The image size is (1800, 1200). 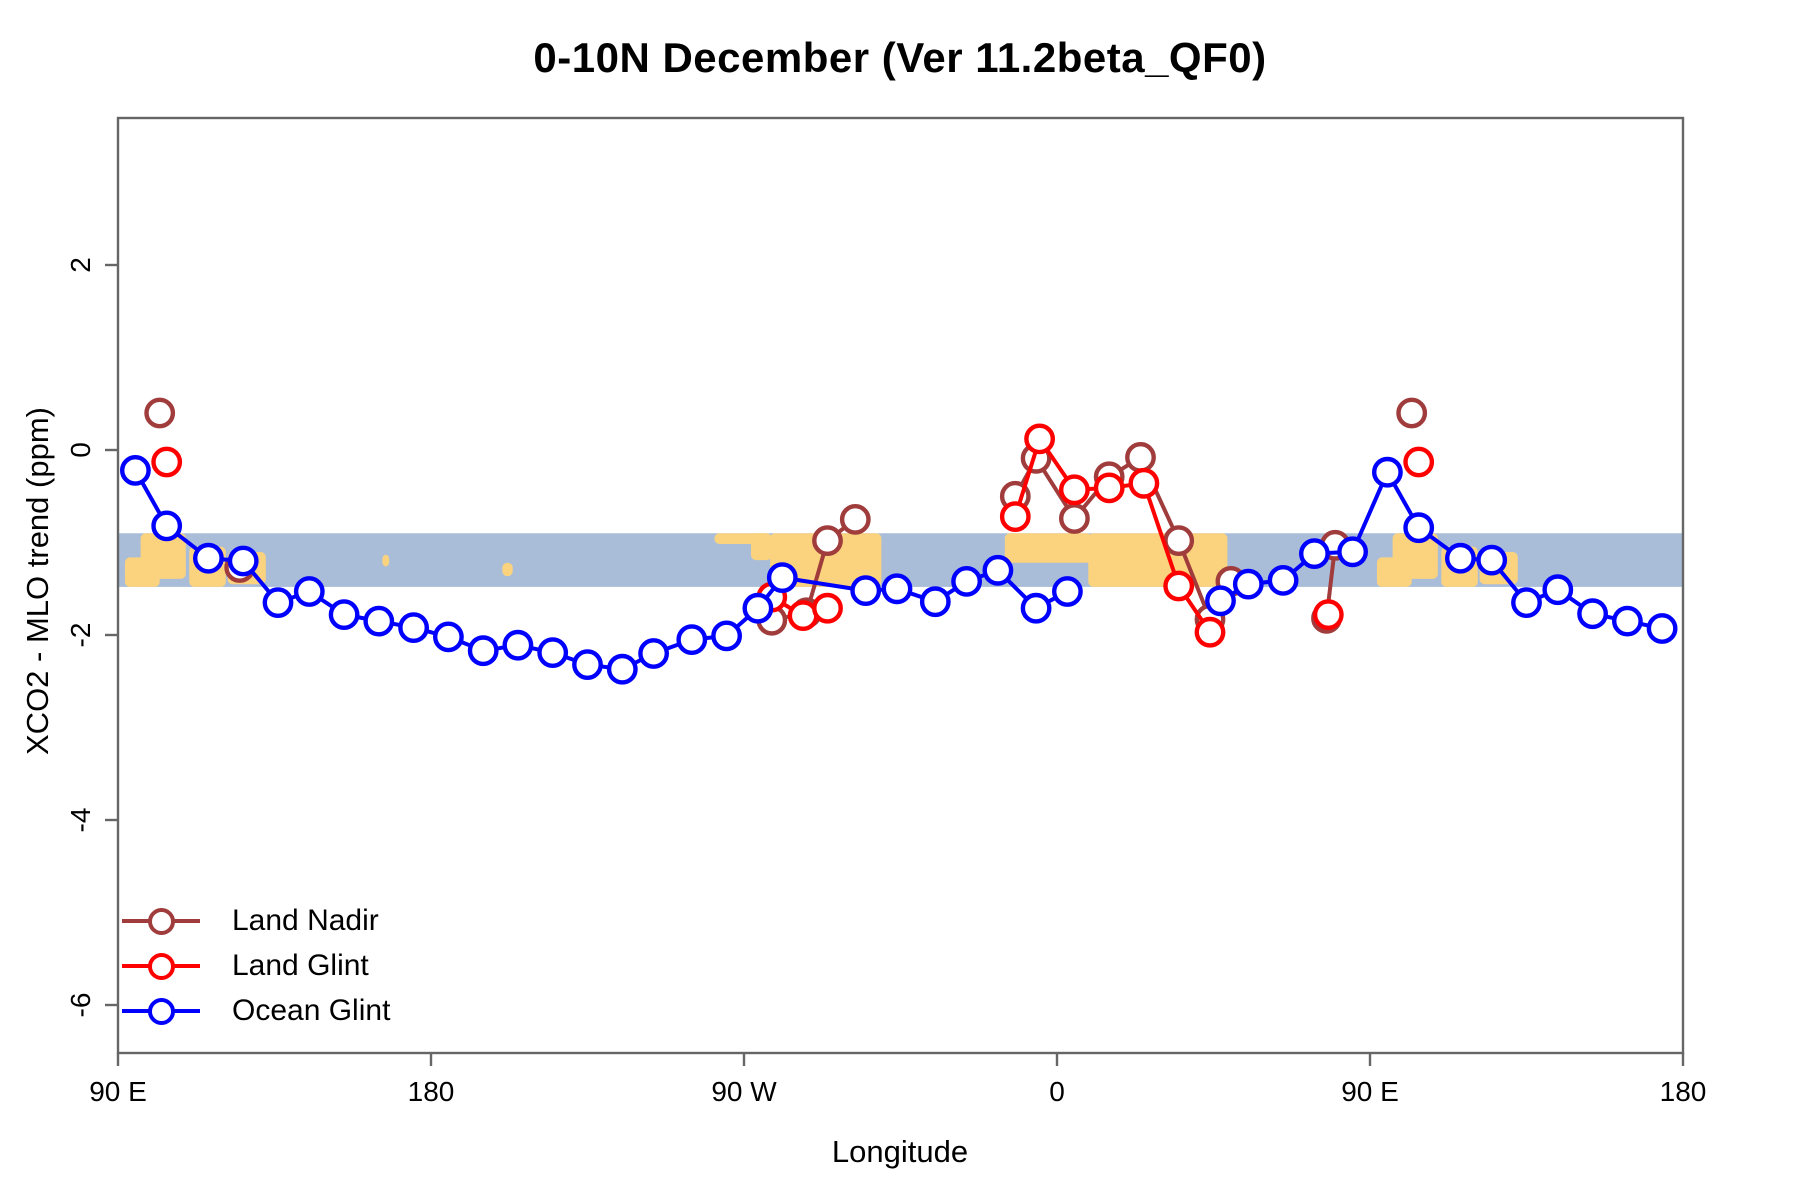 I want to click on y-tick-label: 2, so click(x=80, y=265).